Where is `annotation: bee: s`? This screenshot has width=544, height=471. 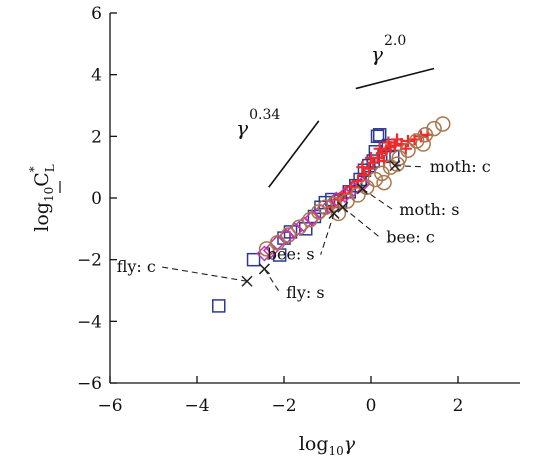
annotation: bee: s is located at coordinates (303, 235).